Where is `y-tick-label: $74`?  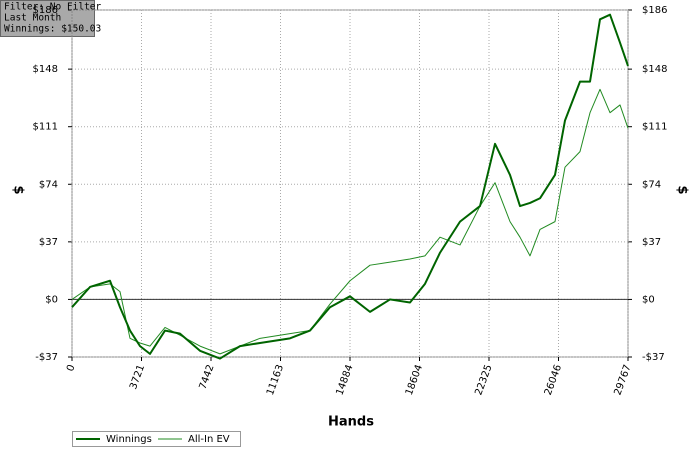
y-tick-label: $74 is located at coordinates (48, 184).